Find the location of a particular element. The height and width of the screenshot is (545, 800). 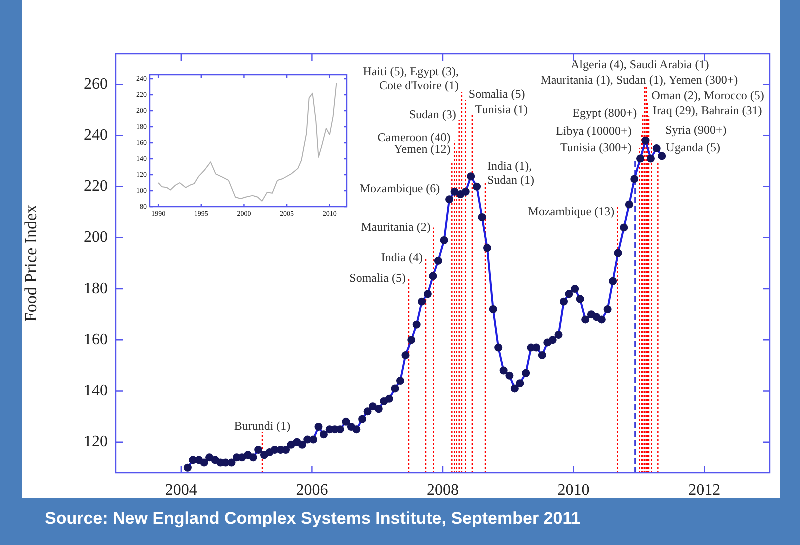

y-tick-label: 240 is located at coordinates (96, 135).